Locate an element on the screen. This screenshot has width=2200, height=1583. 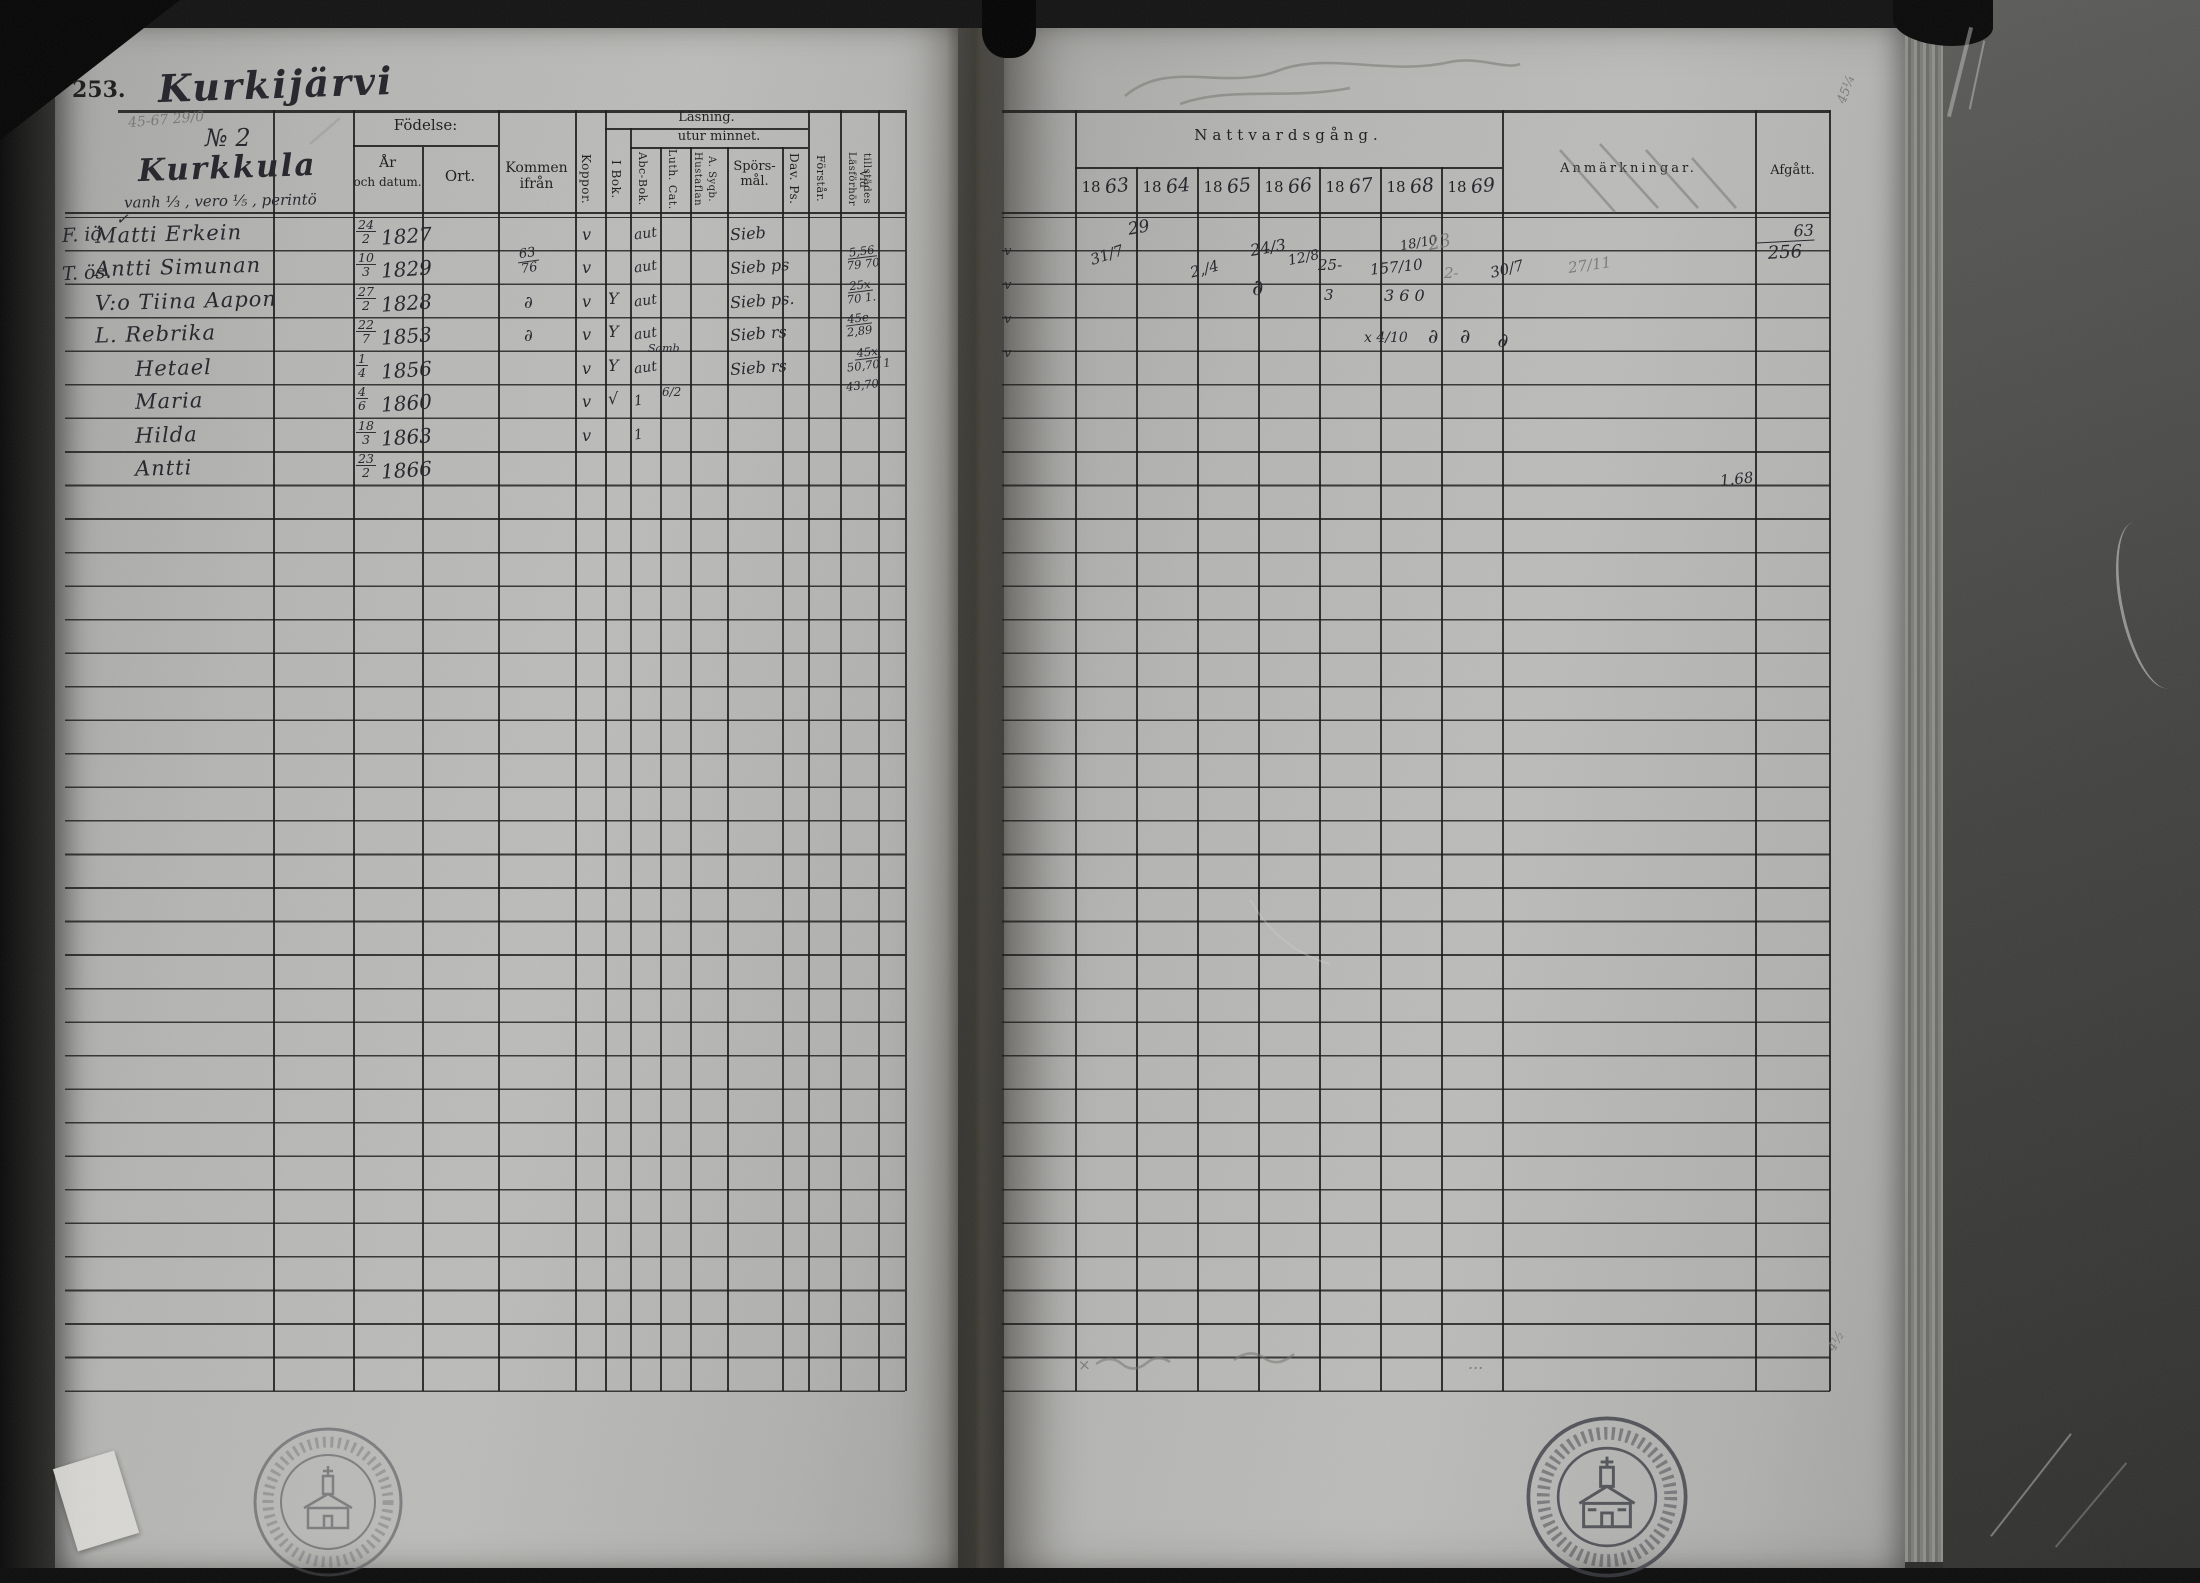
sporsmal-mark: Sieb ps. is located at coordinates (762, 300).